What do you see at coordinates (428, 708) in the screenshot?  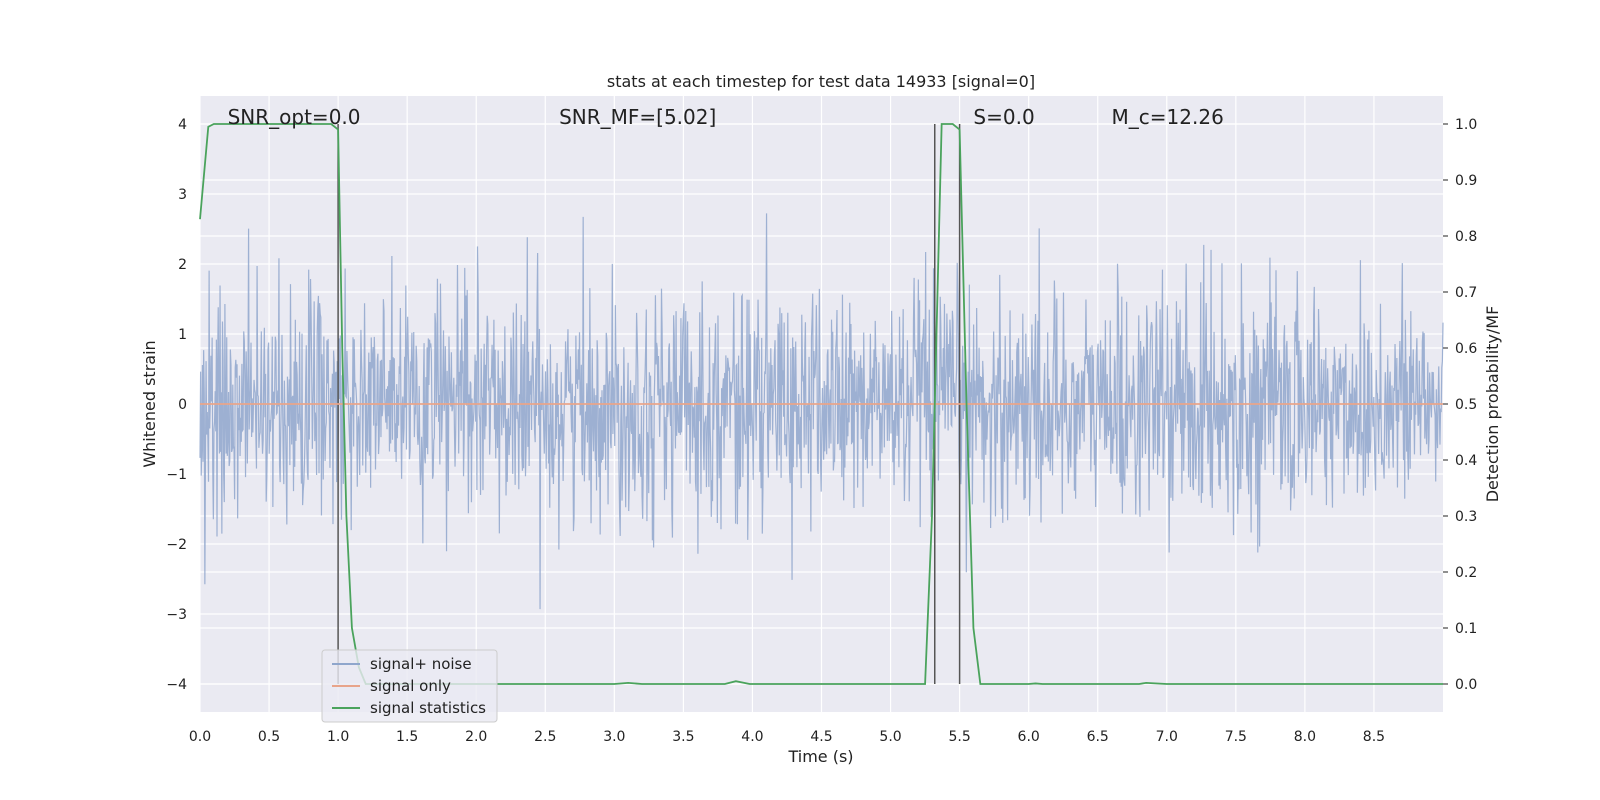 I see `legend-label: signal statistics` at bounding box center [428, 708].